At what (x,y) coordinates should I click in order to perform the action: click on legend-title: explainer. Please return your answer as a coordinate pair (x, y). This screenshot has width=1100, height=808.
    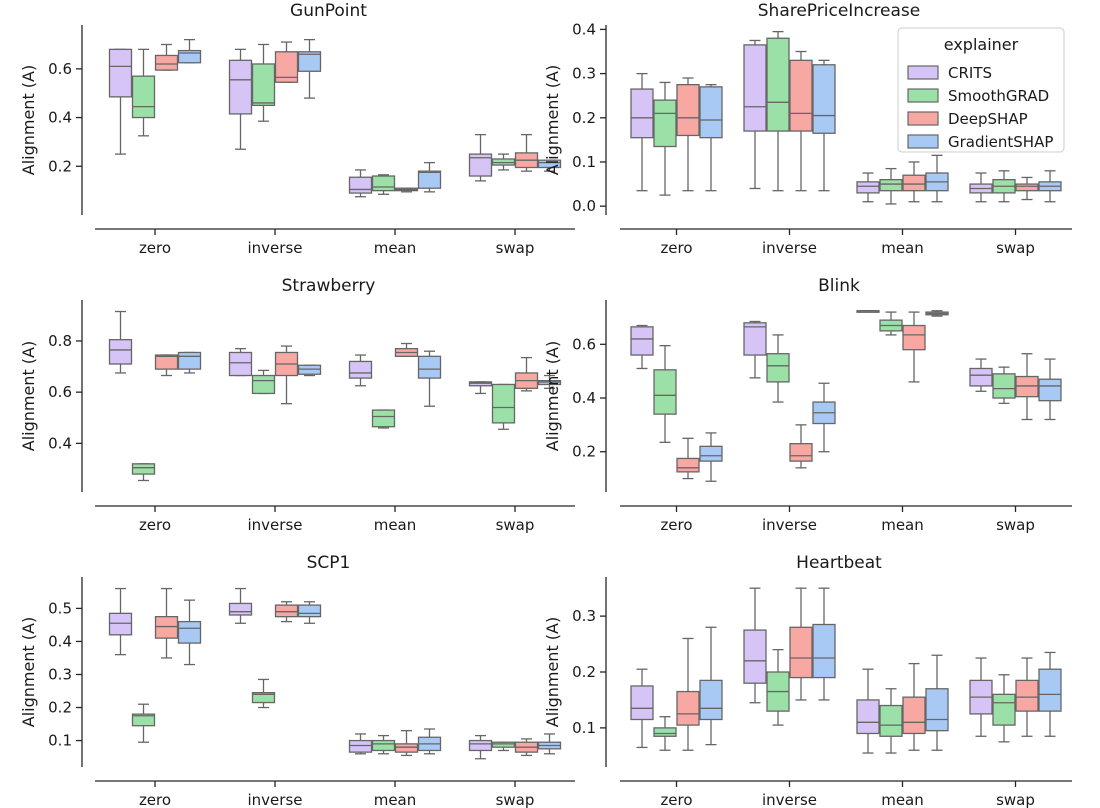
    Looking at the image, I should click on (981, 44).